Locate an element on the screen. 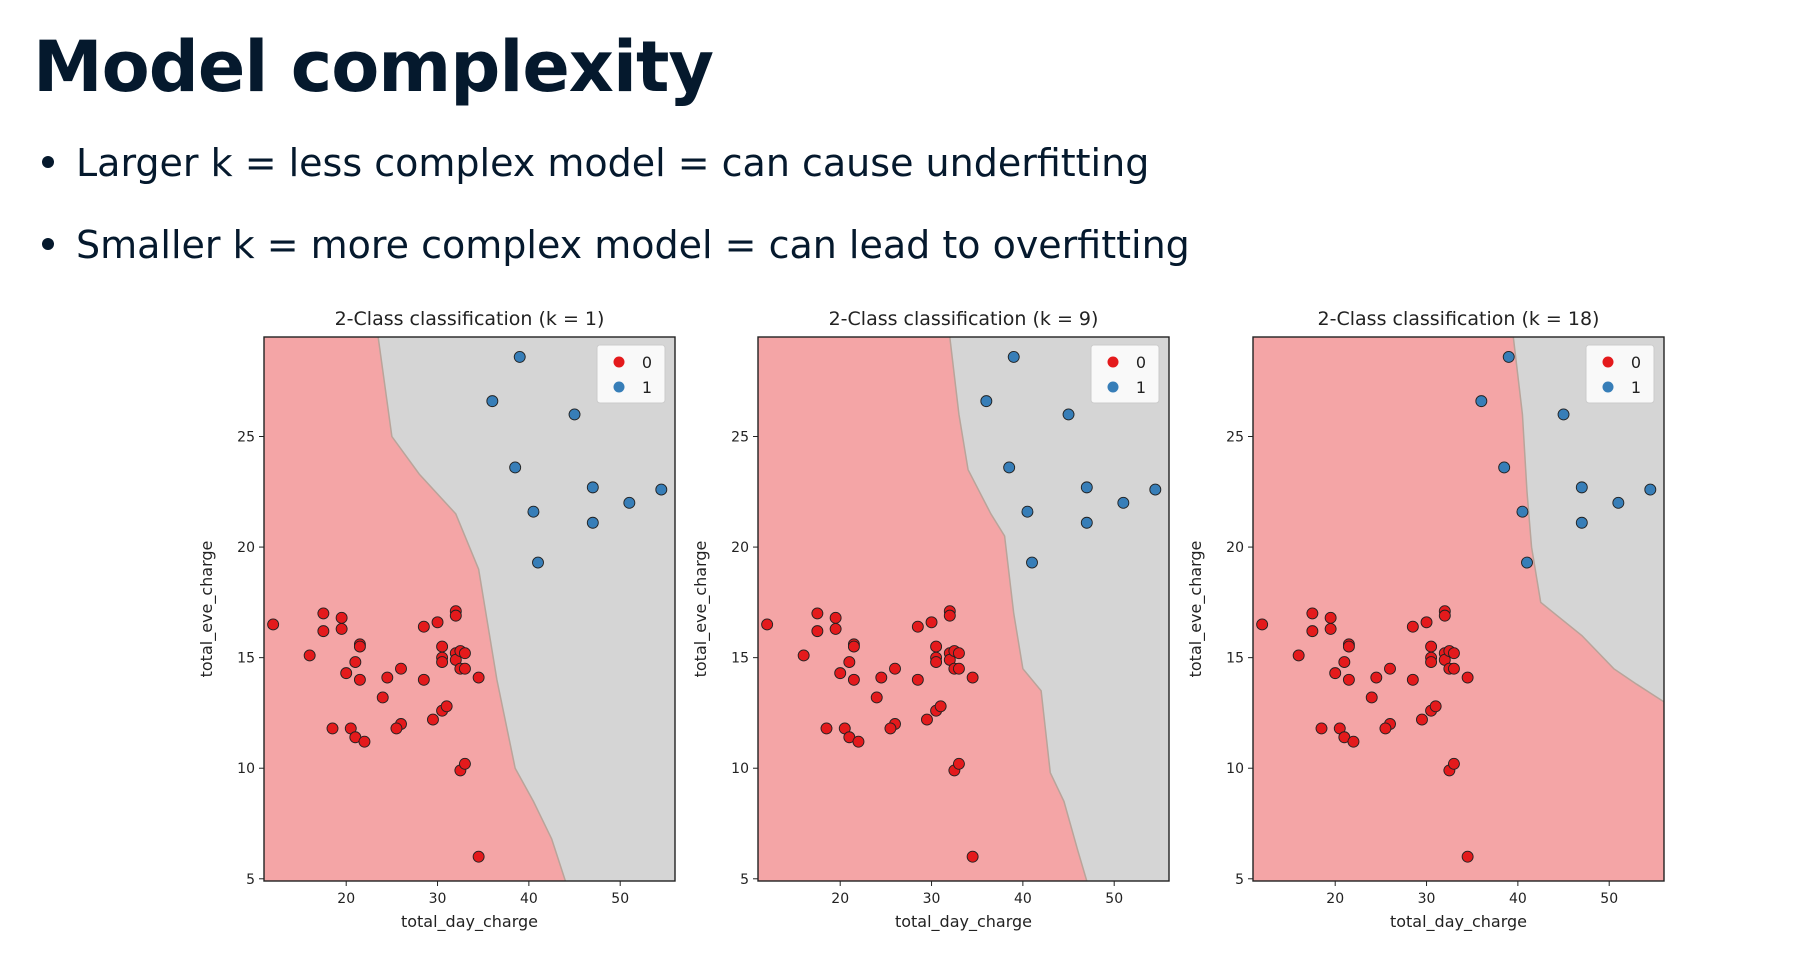  class0-region is located at coordinates (415, 609).